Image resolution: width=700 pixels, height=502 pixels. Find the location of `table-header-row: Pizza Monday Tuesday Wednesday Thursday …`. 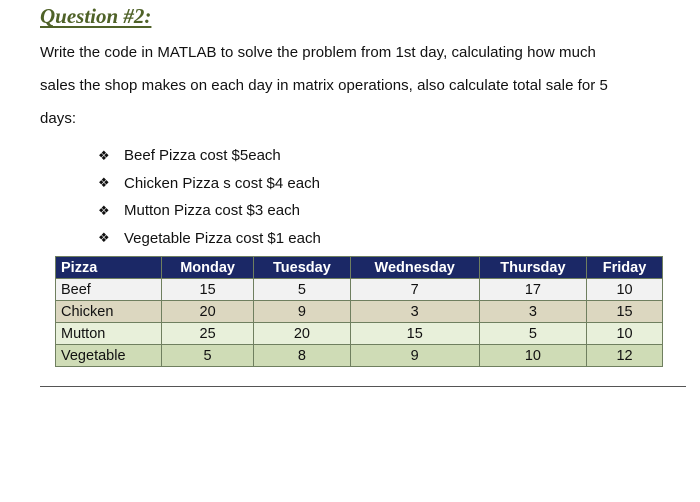

table-header-row: Pizza Monday Tuesday Wednesday Thursday … is located at coordinates (359, 267).